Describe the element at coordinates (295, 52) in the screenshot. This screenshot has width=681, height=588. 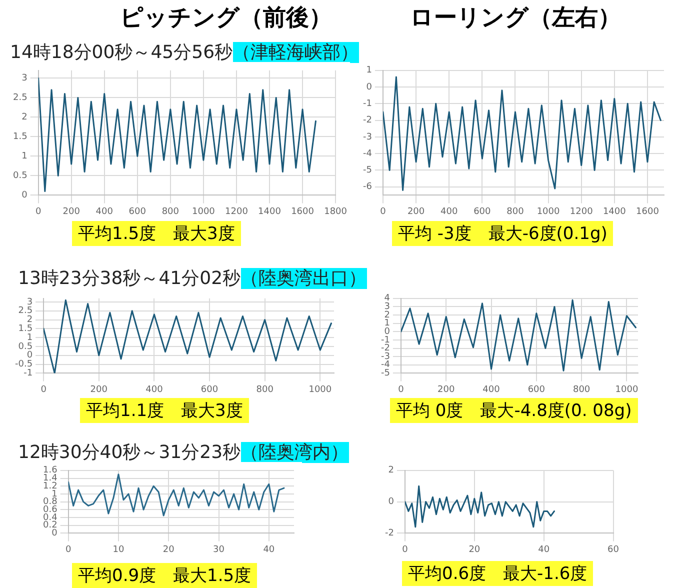
I see `text: （津軽海峡部）` at that location.